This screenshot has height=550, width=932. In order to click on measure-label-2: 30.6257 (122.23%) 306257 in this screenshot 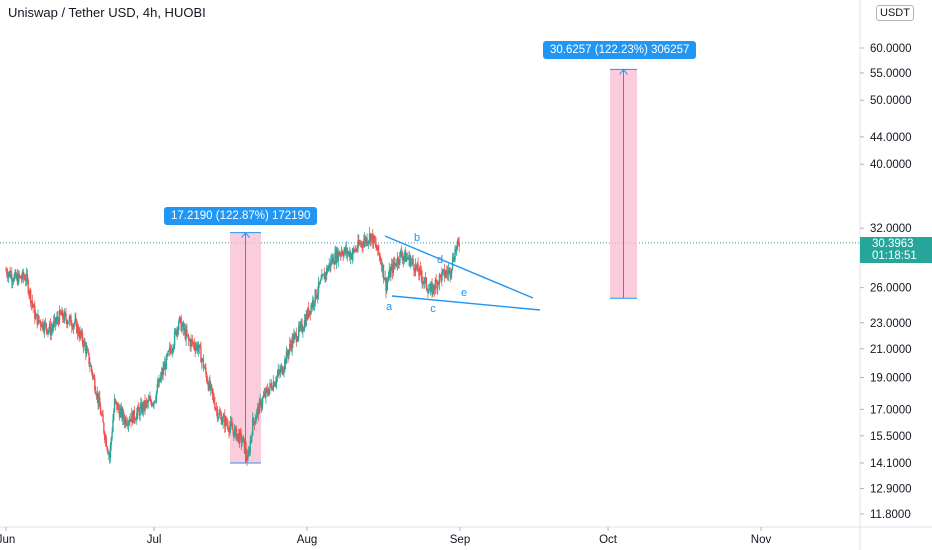, I will do `click(620, 50)`.